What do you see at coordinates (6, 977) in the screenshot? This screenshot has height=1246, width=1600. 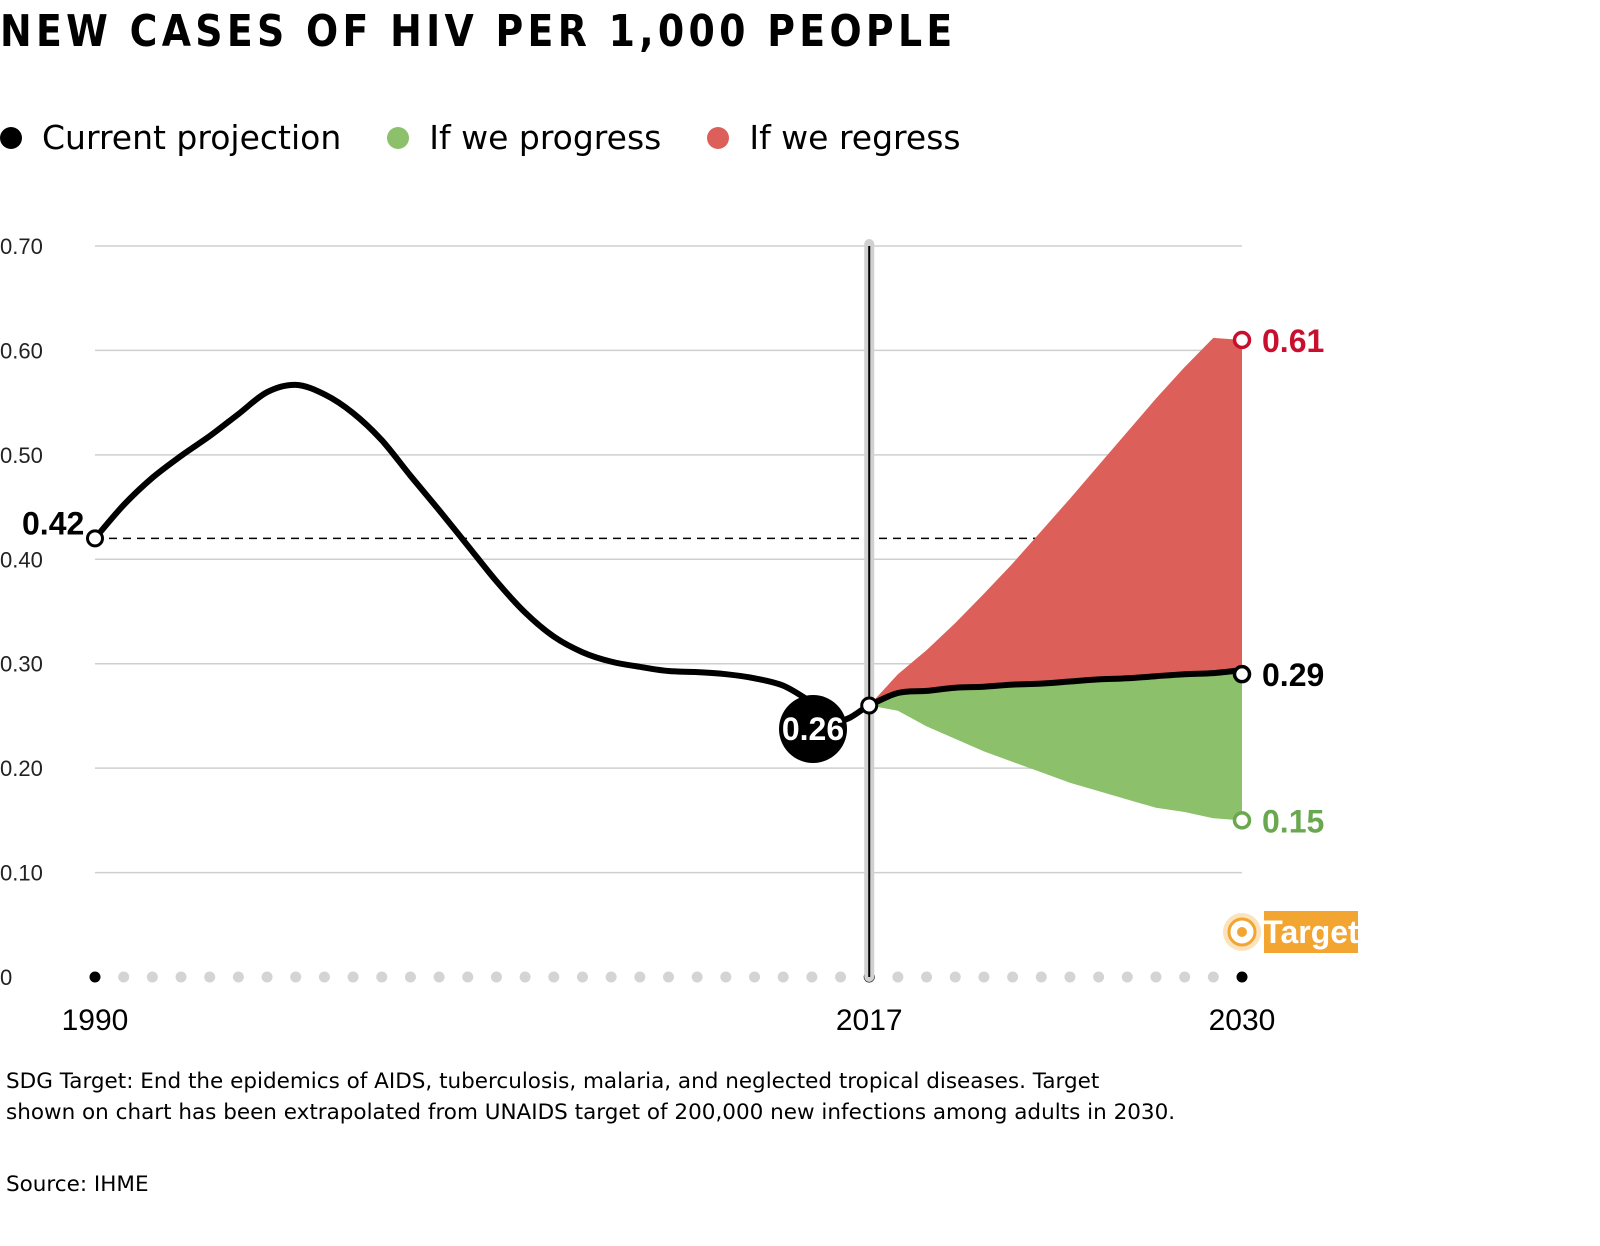 I see `y-tick-label: 0` at bounding box center [6, 977].